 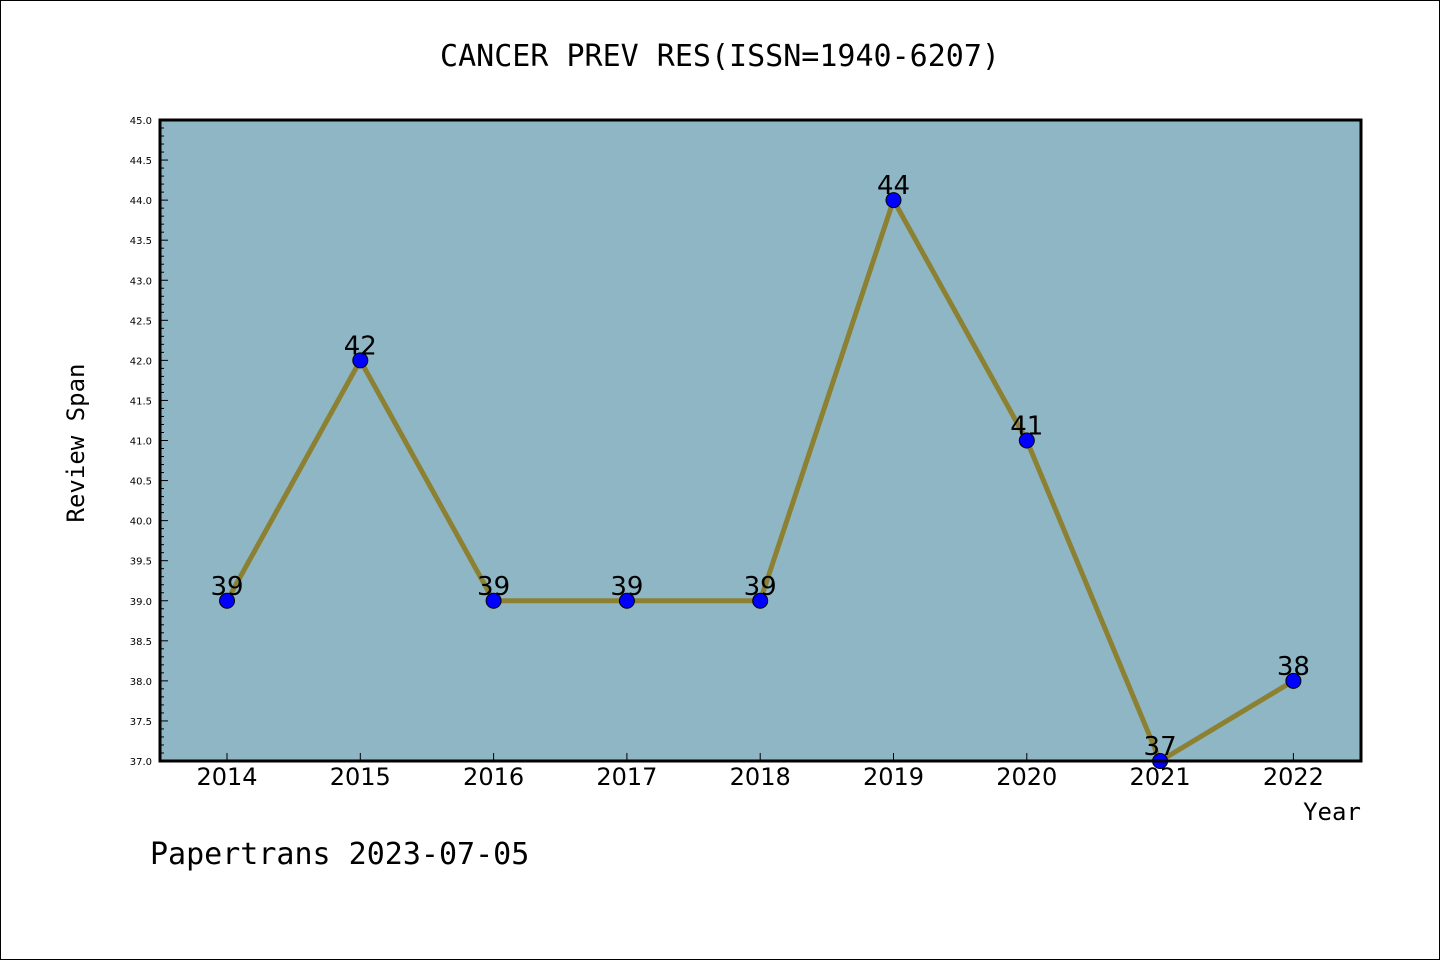 I want to click on chart-title: CANCER PREV RES(ISSN=1940-6207), so click(x=720, y=56).